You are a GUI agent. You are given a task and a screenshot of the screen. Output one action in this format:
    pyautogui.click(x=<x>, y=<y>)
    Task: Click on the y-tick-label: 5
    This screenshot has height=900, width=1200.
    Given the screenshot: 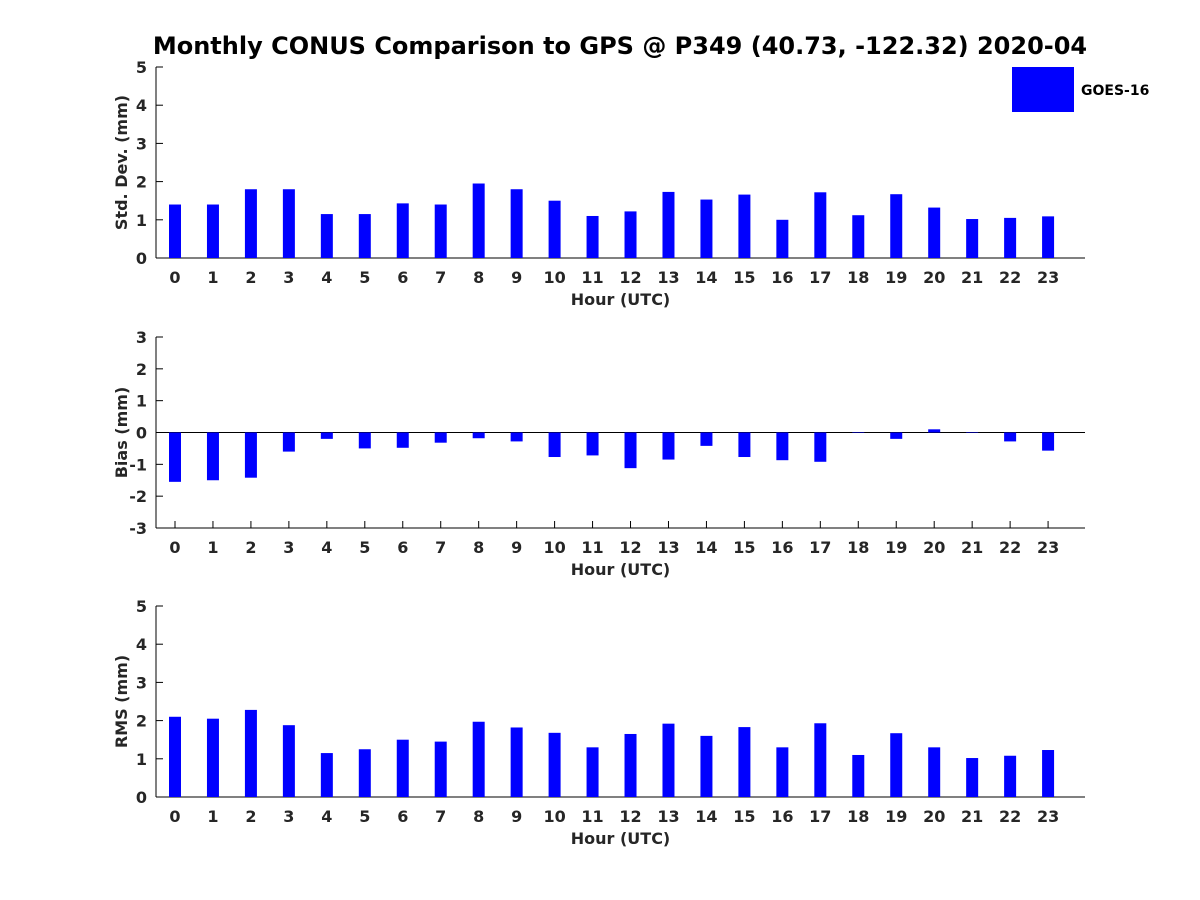 What is the action you would take?
    pyautogui.click(x=141, y=606)
    